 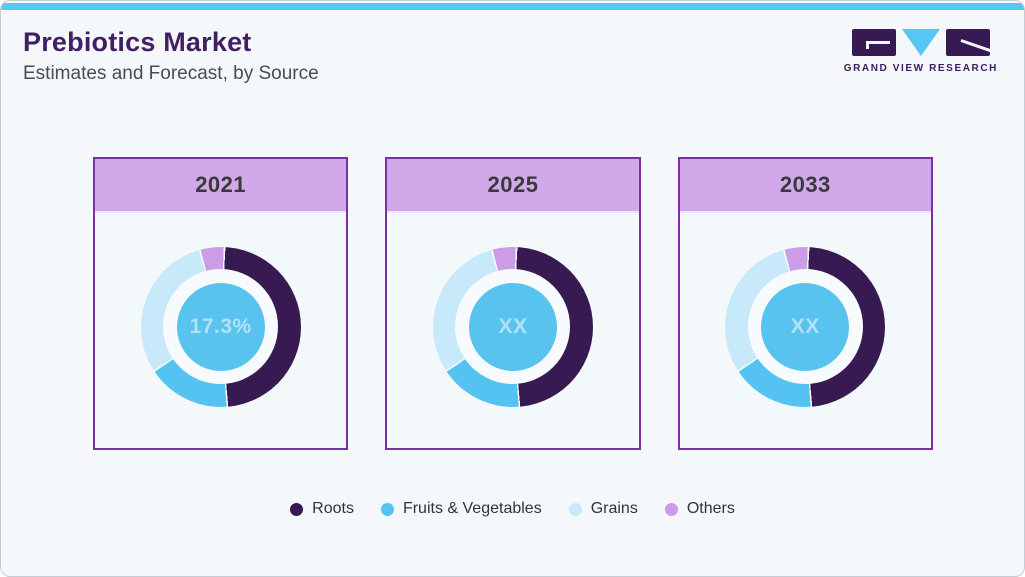 I want to click on donut-chart-2033: XX, so click(x=805, y=326).